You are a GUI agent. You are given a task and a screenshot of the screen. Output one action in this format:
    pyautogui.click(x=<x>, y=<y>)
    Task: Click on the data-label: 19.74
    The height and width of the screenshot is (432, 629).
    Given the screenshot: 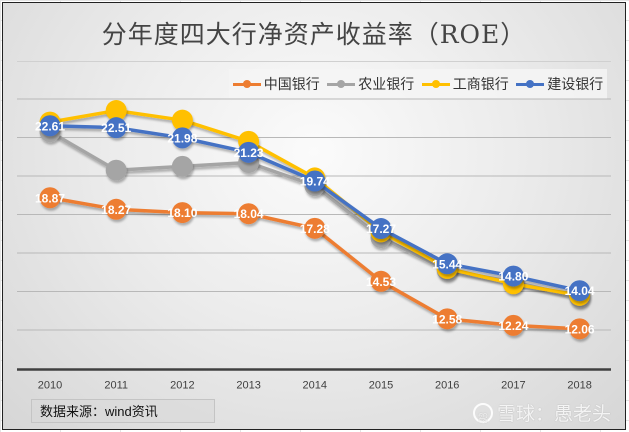 What is the action you would take?
    pyautogui.click(x=315, y=182)
    